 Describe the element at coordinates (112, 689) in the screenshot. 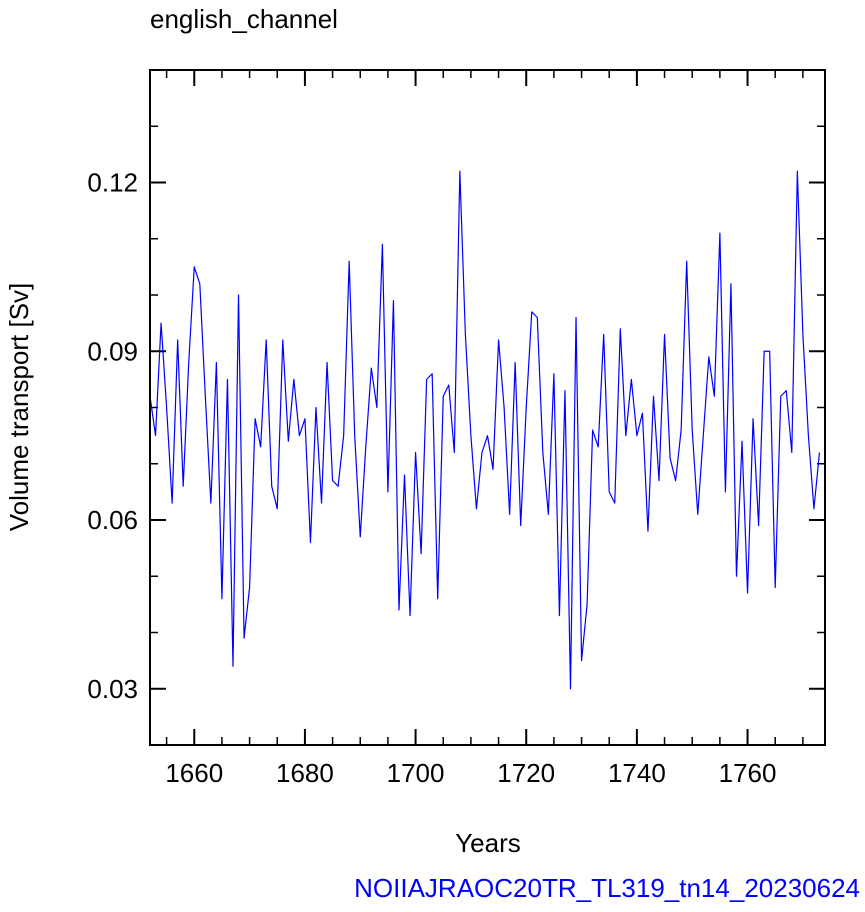

I see `y-tick-label: 0.03` at that location.